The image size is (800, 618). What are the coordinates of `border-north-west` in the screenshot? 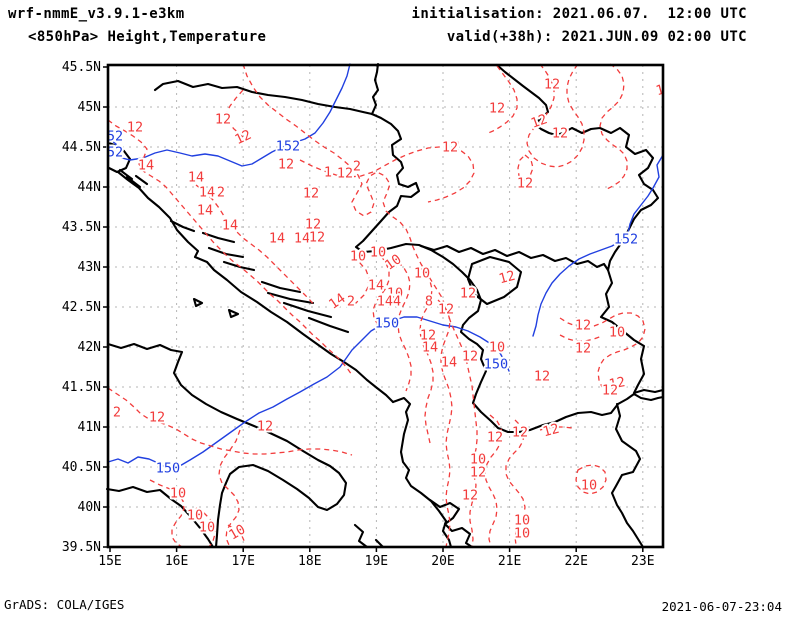 It's located at (263, 97).